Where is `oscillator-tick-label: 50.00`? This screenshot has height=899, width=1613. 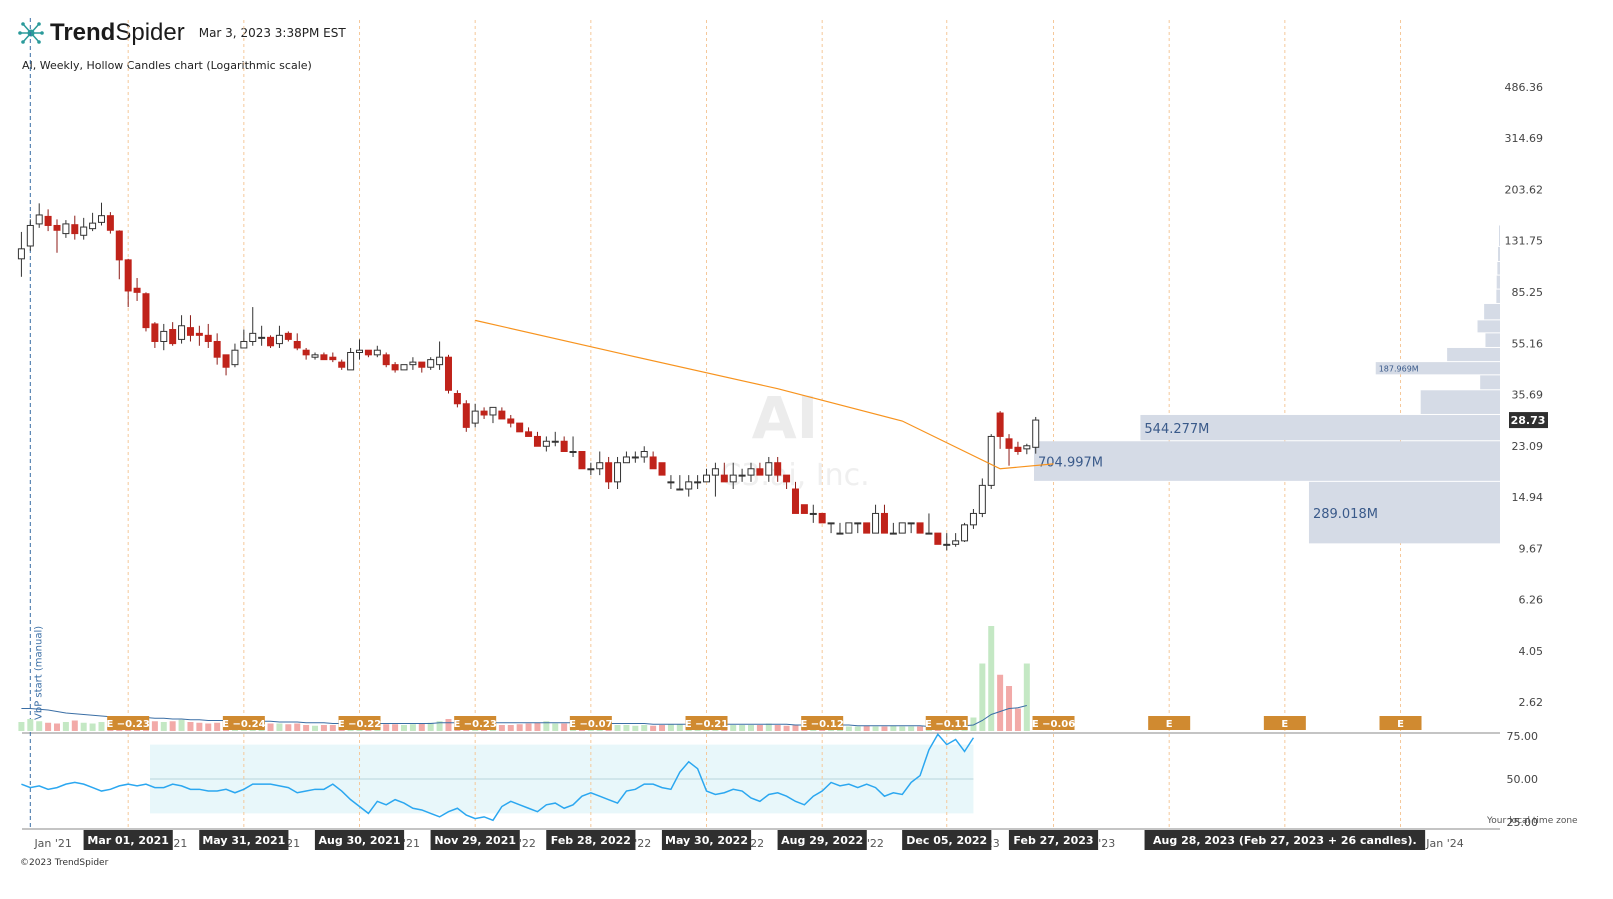 oscillator-tick-label: 50.00 is located at coordinates (1523, 779).